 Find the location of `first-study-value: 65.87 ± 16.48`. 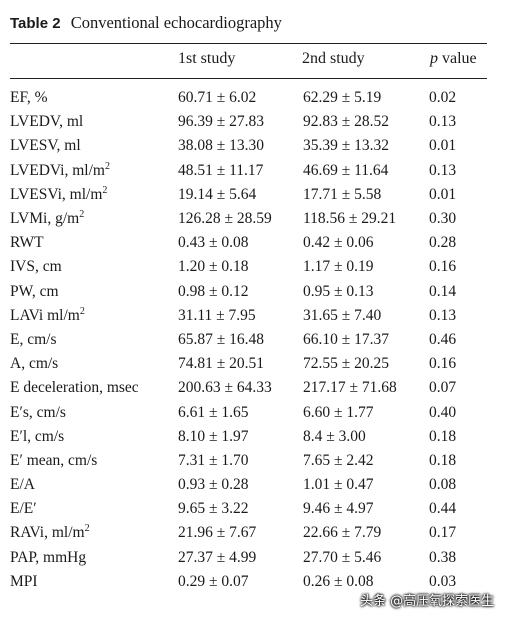

first-study-value: 65.87 ± 16.48 is located at coordinates (221, 339).